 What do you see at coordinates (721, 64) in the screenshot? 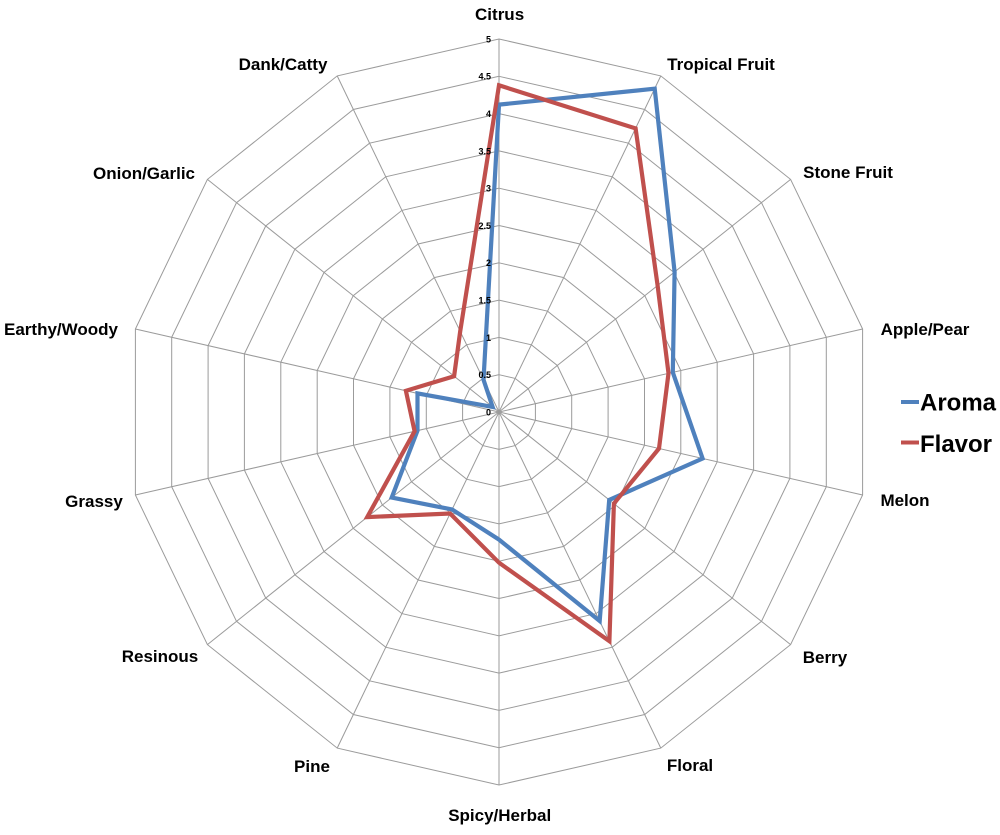
I see `svg-text: Tropical Fruit` at bounding box center [721, 64].